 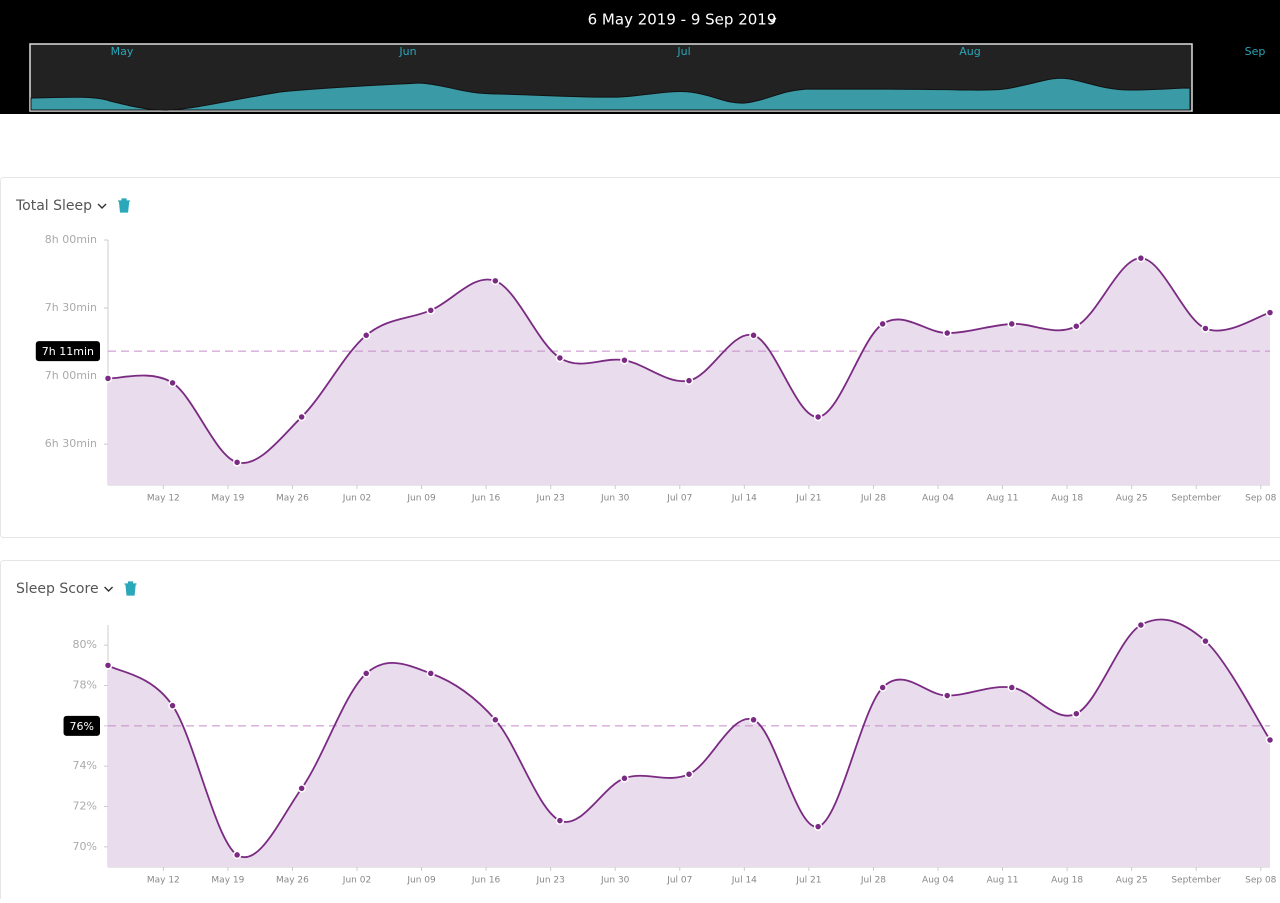 I want to click on y-tick-label: 6h 30min, so click(x=71, y=443).